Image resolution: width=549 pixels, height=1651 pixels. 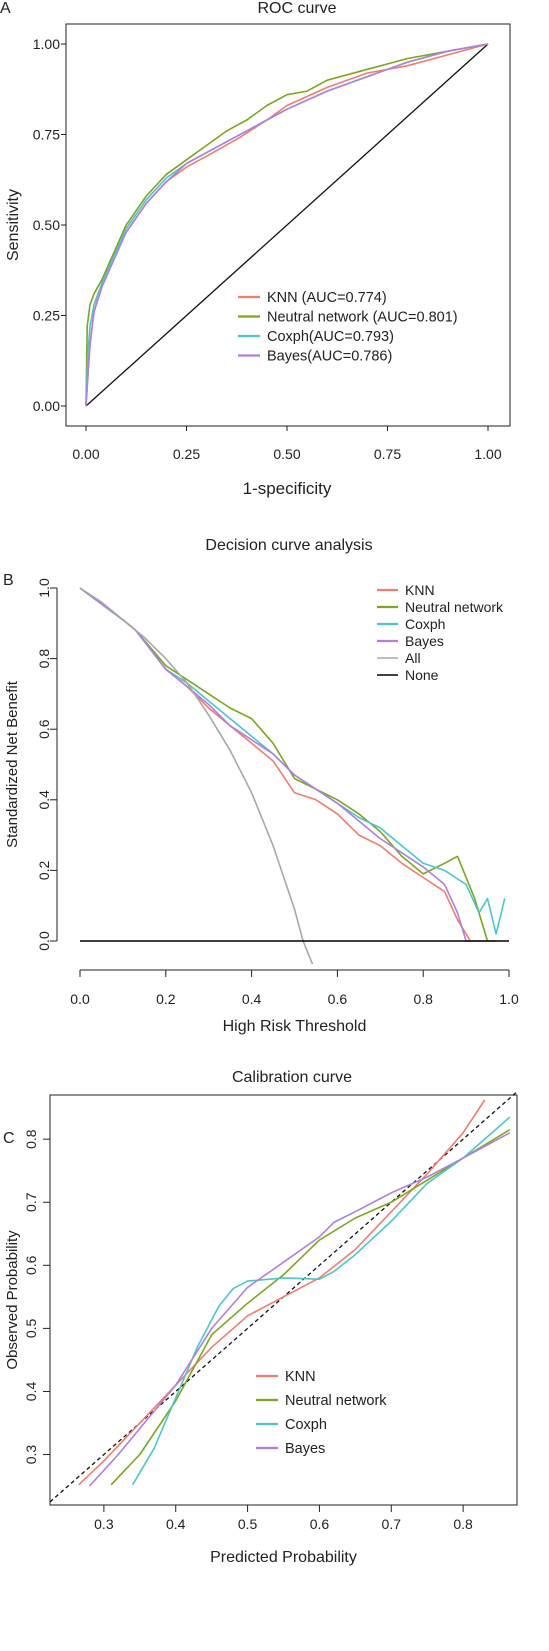 What do you see at coordinates (287, 488) in the screenshot?
I see `x-axis-label: 1-specificity` at bounding box center [287, 488].